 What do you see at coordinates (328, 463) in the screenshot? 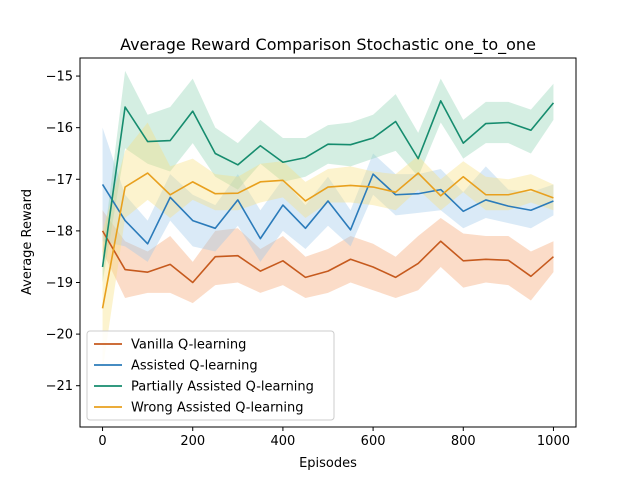
I see `x-axis-label: Episodes` at bounding box center [328, 463].